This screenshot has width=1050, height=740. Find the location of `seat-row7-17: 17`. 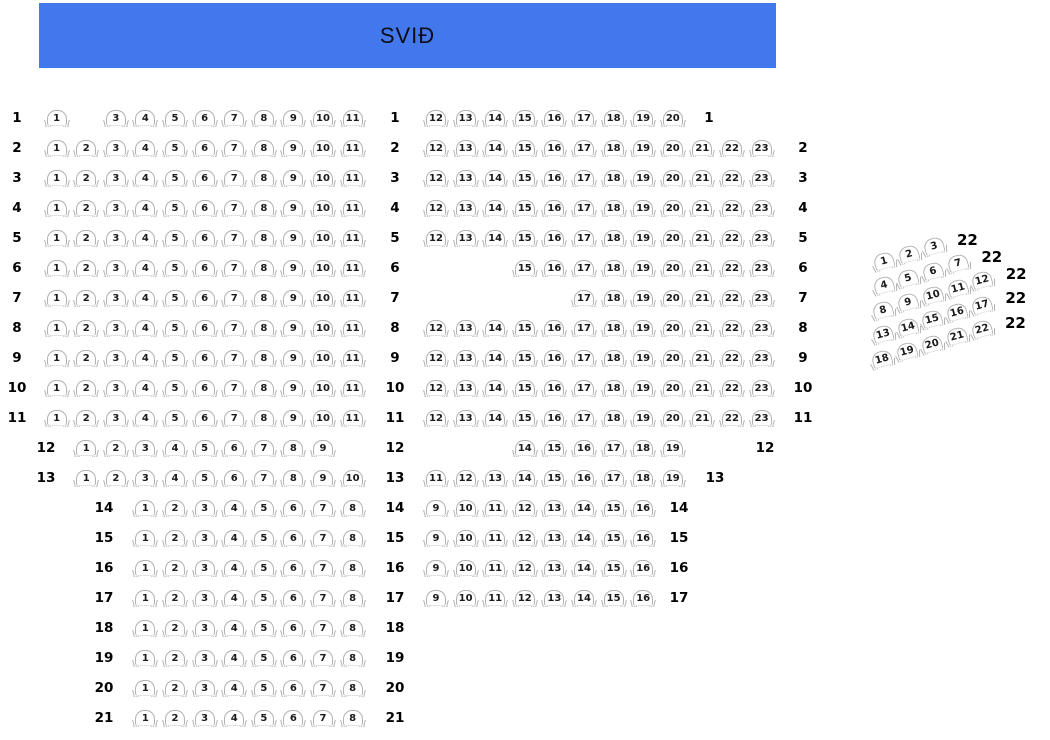

seat-row7-17: 17 is located at coordinates (584, 298).